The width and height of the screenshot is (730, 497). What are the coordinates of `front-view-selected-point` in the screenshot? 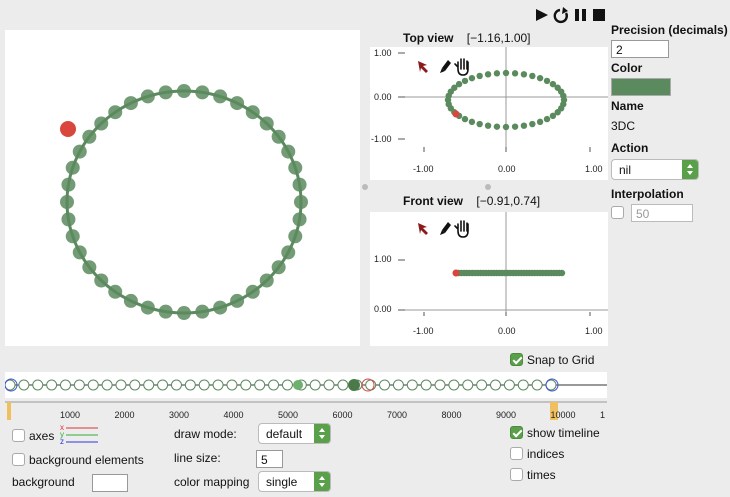 It's located at (456, 273).